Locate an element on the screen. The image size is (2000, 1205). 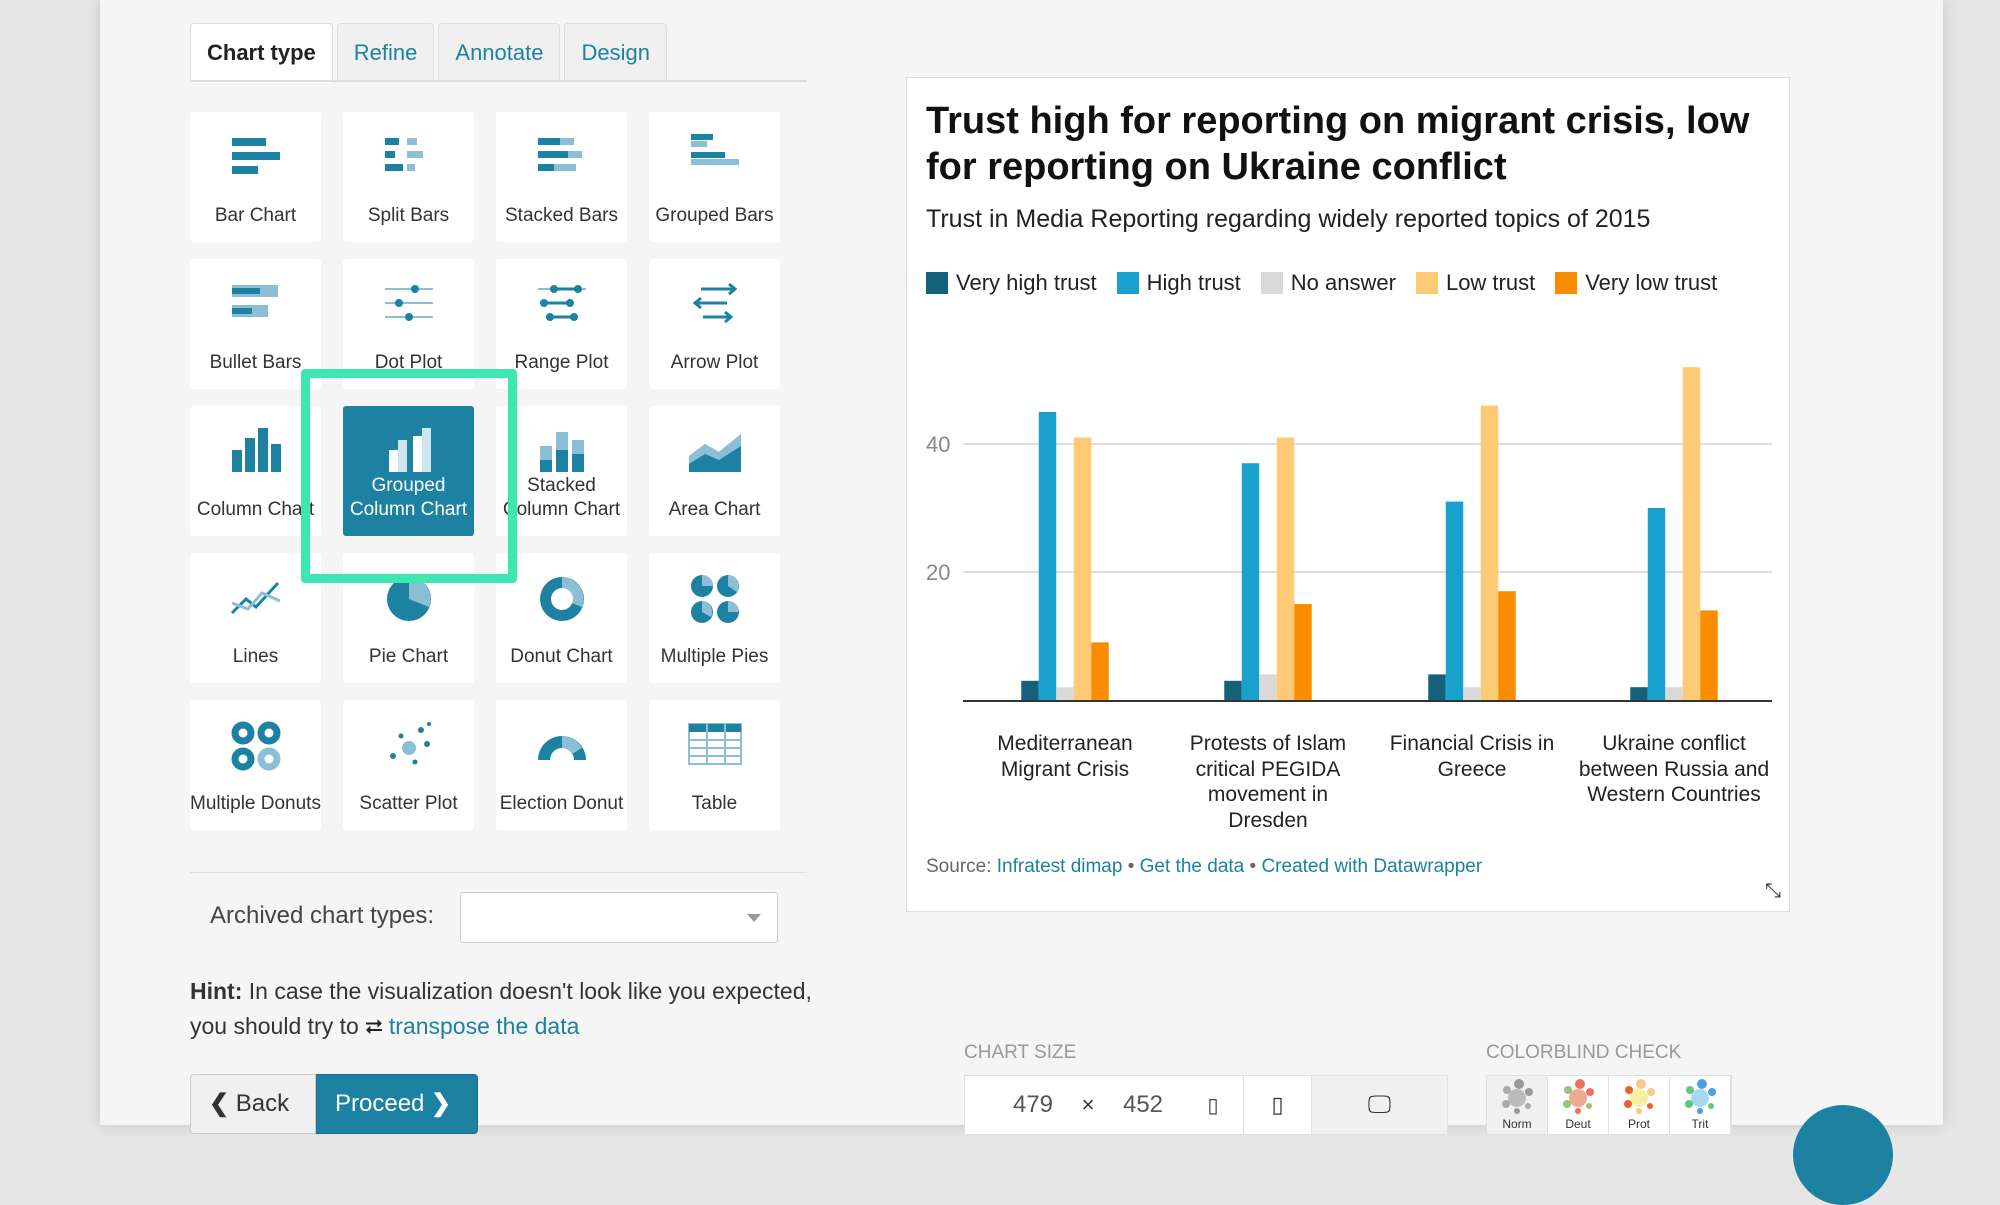
chevron-right-icon: ❯ is located at coordinates (438, 1103).